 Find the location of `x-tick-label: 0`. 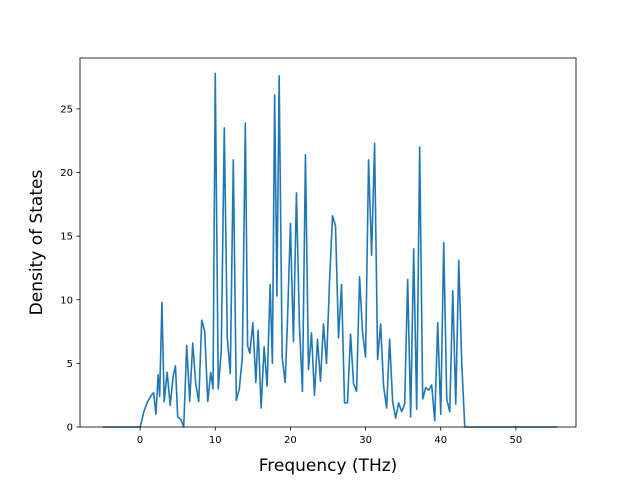

x-tick-label: 0 is located at coordinates (140, 440).